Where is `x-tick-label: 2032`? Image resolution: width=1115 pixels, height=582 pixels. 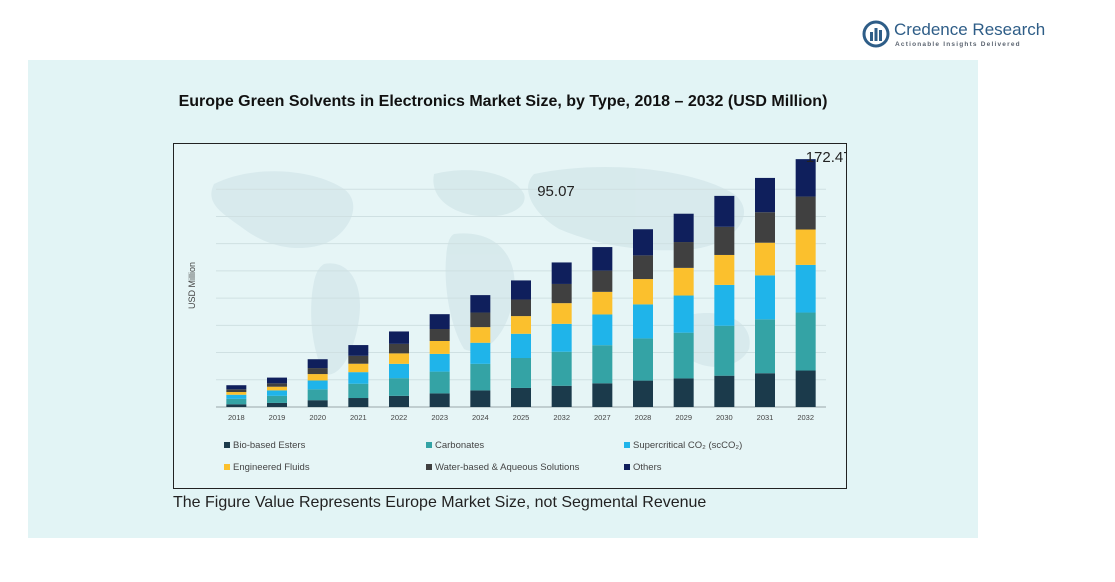
x-tick-label: 2032 is located at coordinates (805, 417).